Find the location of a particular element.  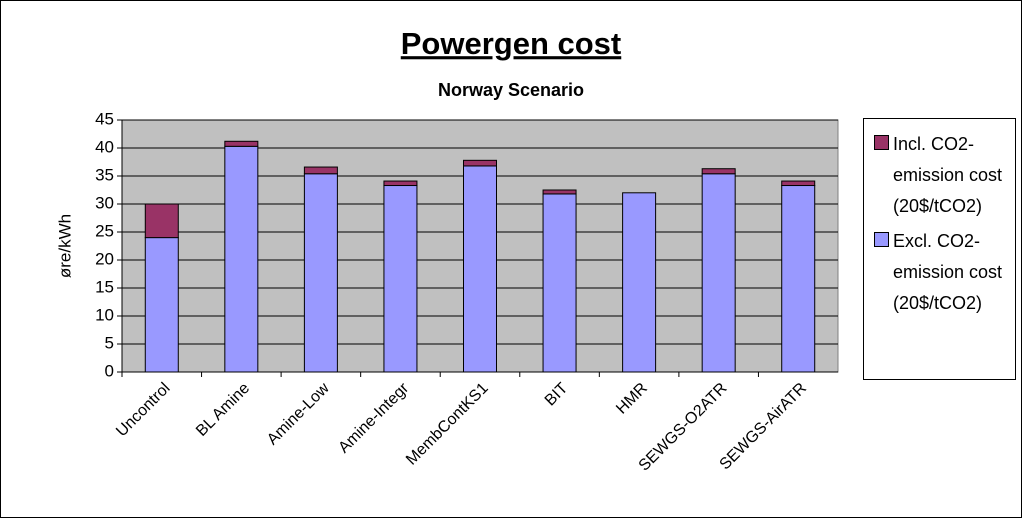

y-tick-label: 35 is located at coordinates (104, 174).